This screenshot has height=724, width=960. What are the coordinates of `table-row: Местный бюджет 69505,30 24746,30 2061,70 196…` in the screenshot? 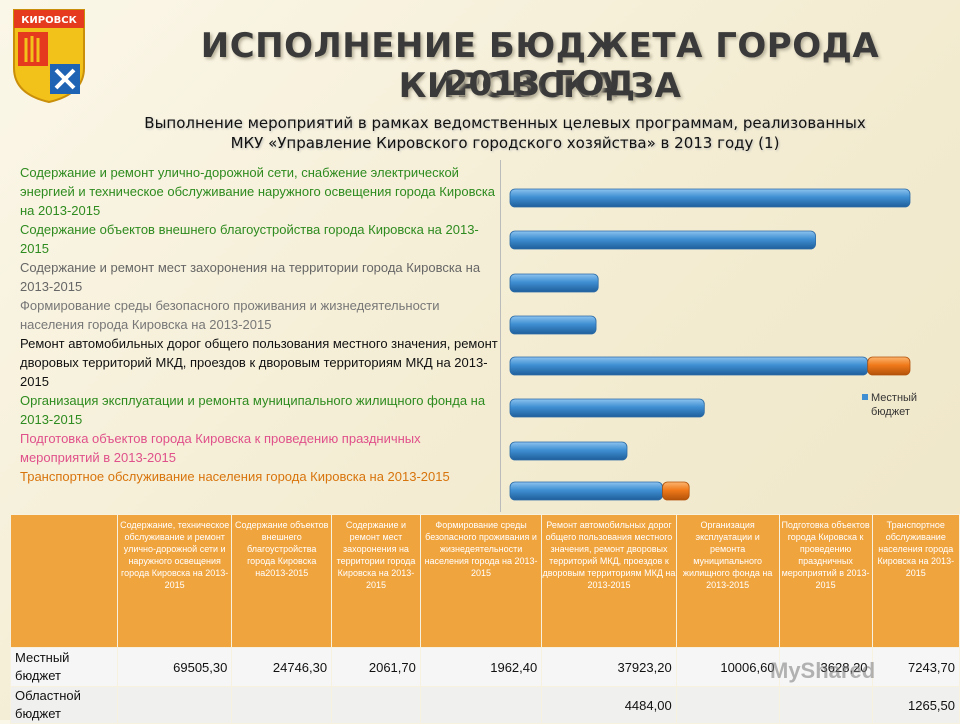 It's located at (485, 667).